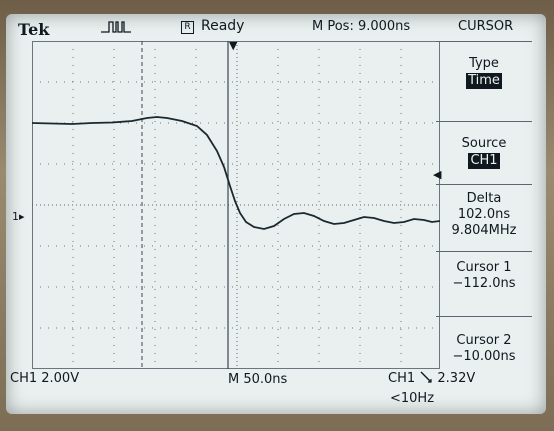  I want to click on acquisition-status: Ready, so click(223, 26).